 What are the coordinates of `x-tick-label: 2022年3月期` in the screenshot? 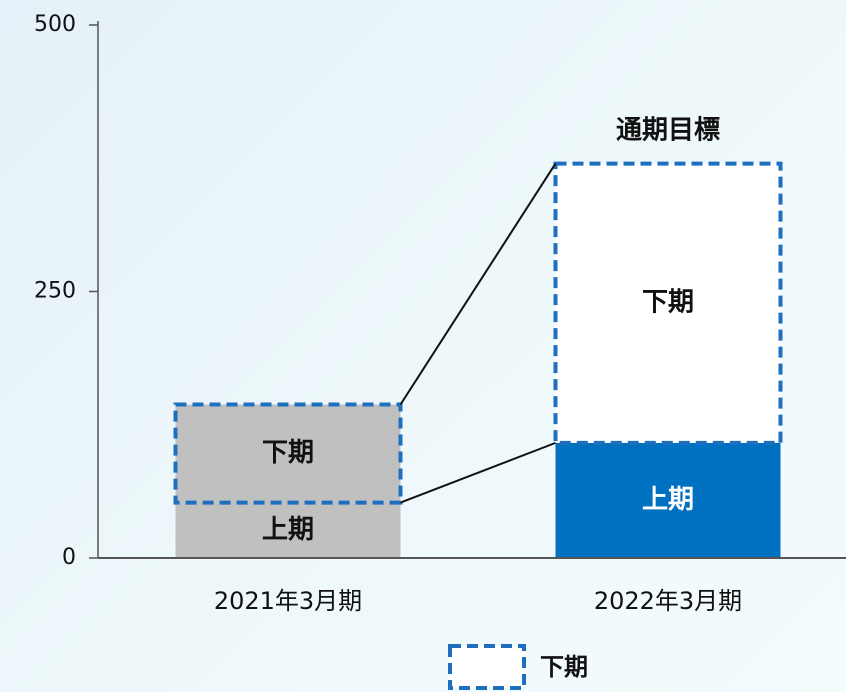 It's located at (668, 601).